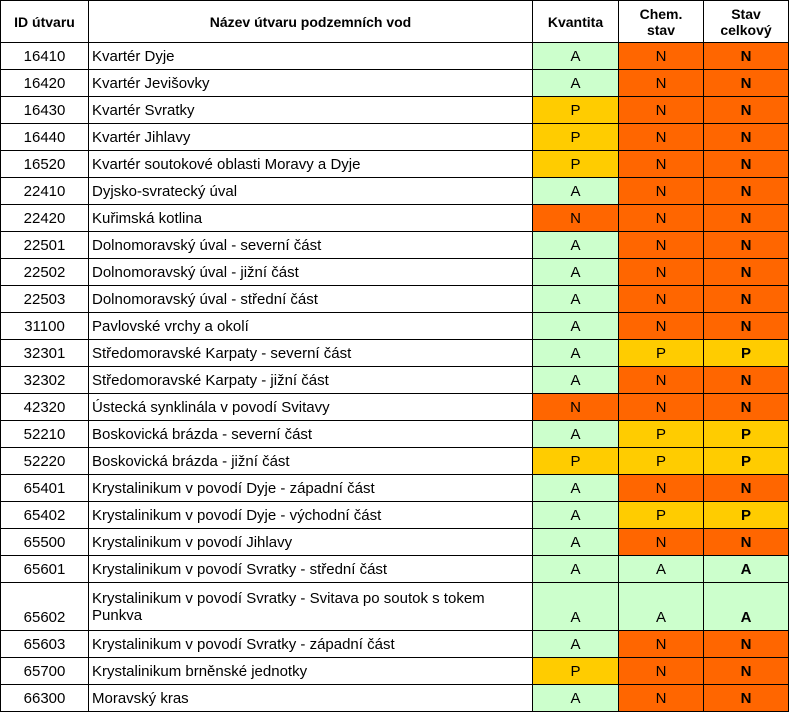 Image resolution: width=789 pixels, height=716 pixels. What do you see at coordinates (44, 434) in the screenshot?
I see `row-id: 52210` at bounding box center [44, 434].